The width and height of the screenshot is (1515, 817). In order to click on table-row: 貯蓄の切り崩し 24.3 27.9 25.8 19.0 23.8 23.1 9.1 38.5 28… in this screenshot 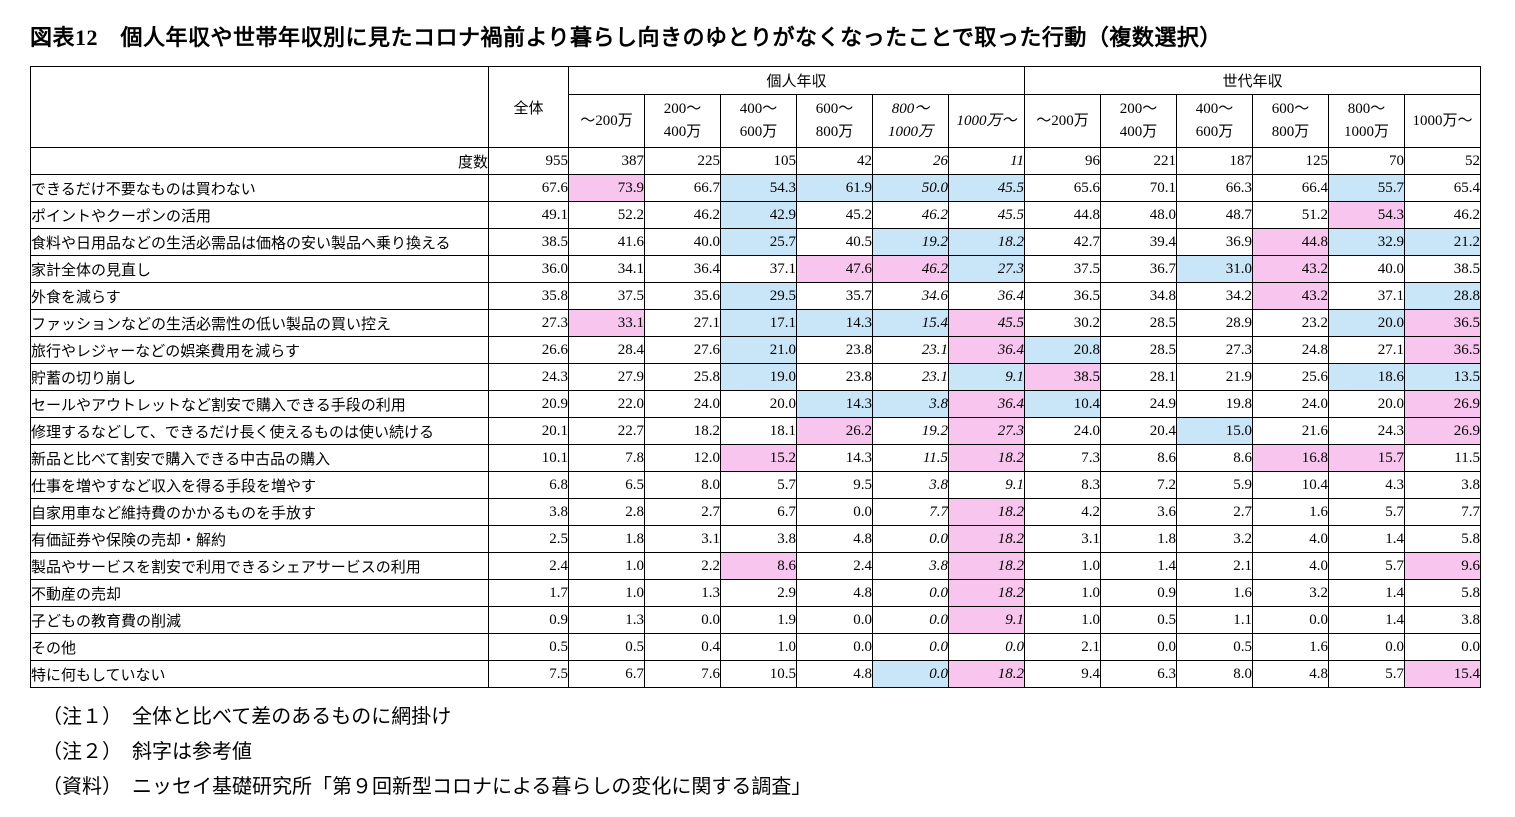, I will do `click(755, 377)`.